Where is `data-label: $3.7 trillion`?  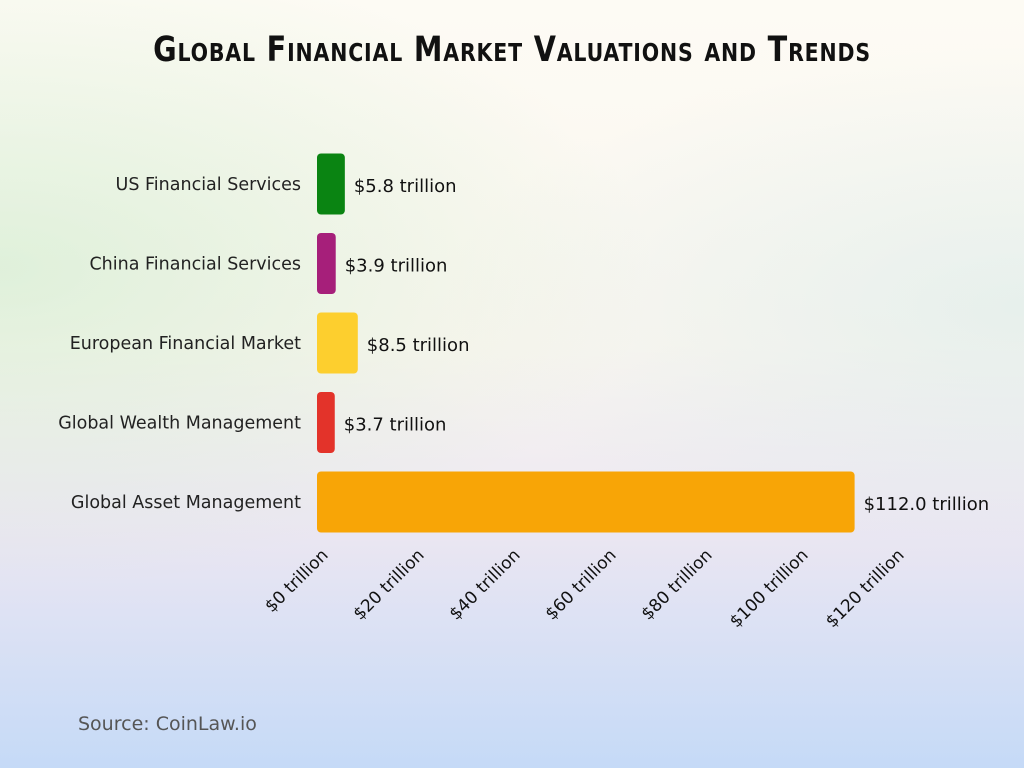
data-label: $3.7 trillion is located at coordinates (395, 425).